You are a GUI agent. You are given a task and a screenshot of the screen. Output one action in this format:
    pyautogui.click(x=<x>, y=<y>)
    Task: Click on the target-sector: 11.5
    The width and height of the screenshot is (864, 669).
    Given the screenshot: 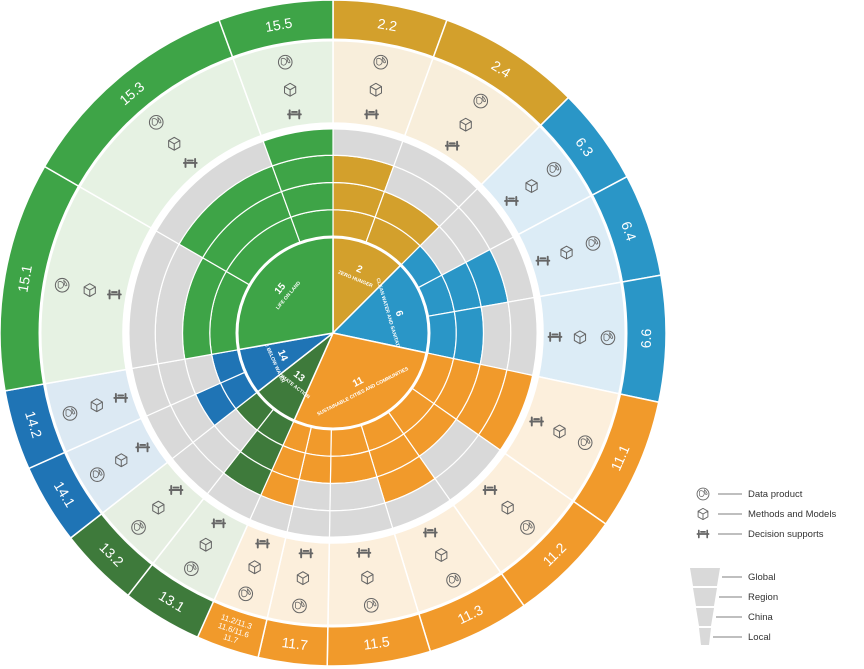 What is the action you would take?
    pyautogui.click(x=379, y=545)
    